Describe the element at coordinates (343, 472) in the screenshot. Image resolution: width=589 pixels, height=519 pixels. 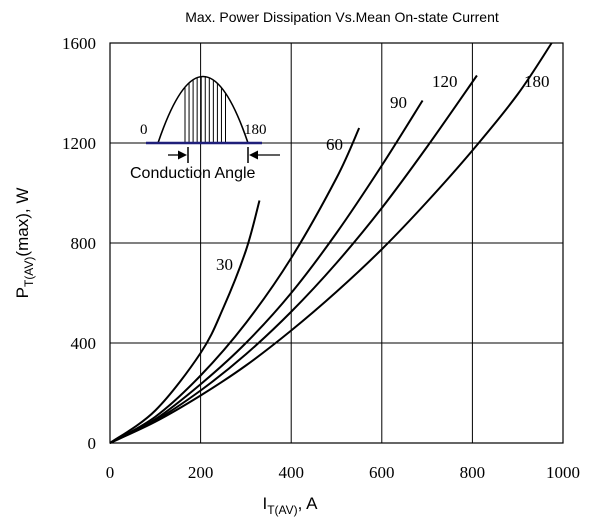
I see `x-tick-labels: 0 200 400 600 800 1000` at that location.